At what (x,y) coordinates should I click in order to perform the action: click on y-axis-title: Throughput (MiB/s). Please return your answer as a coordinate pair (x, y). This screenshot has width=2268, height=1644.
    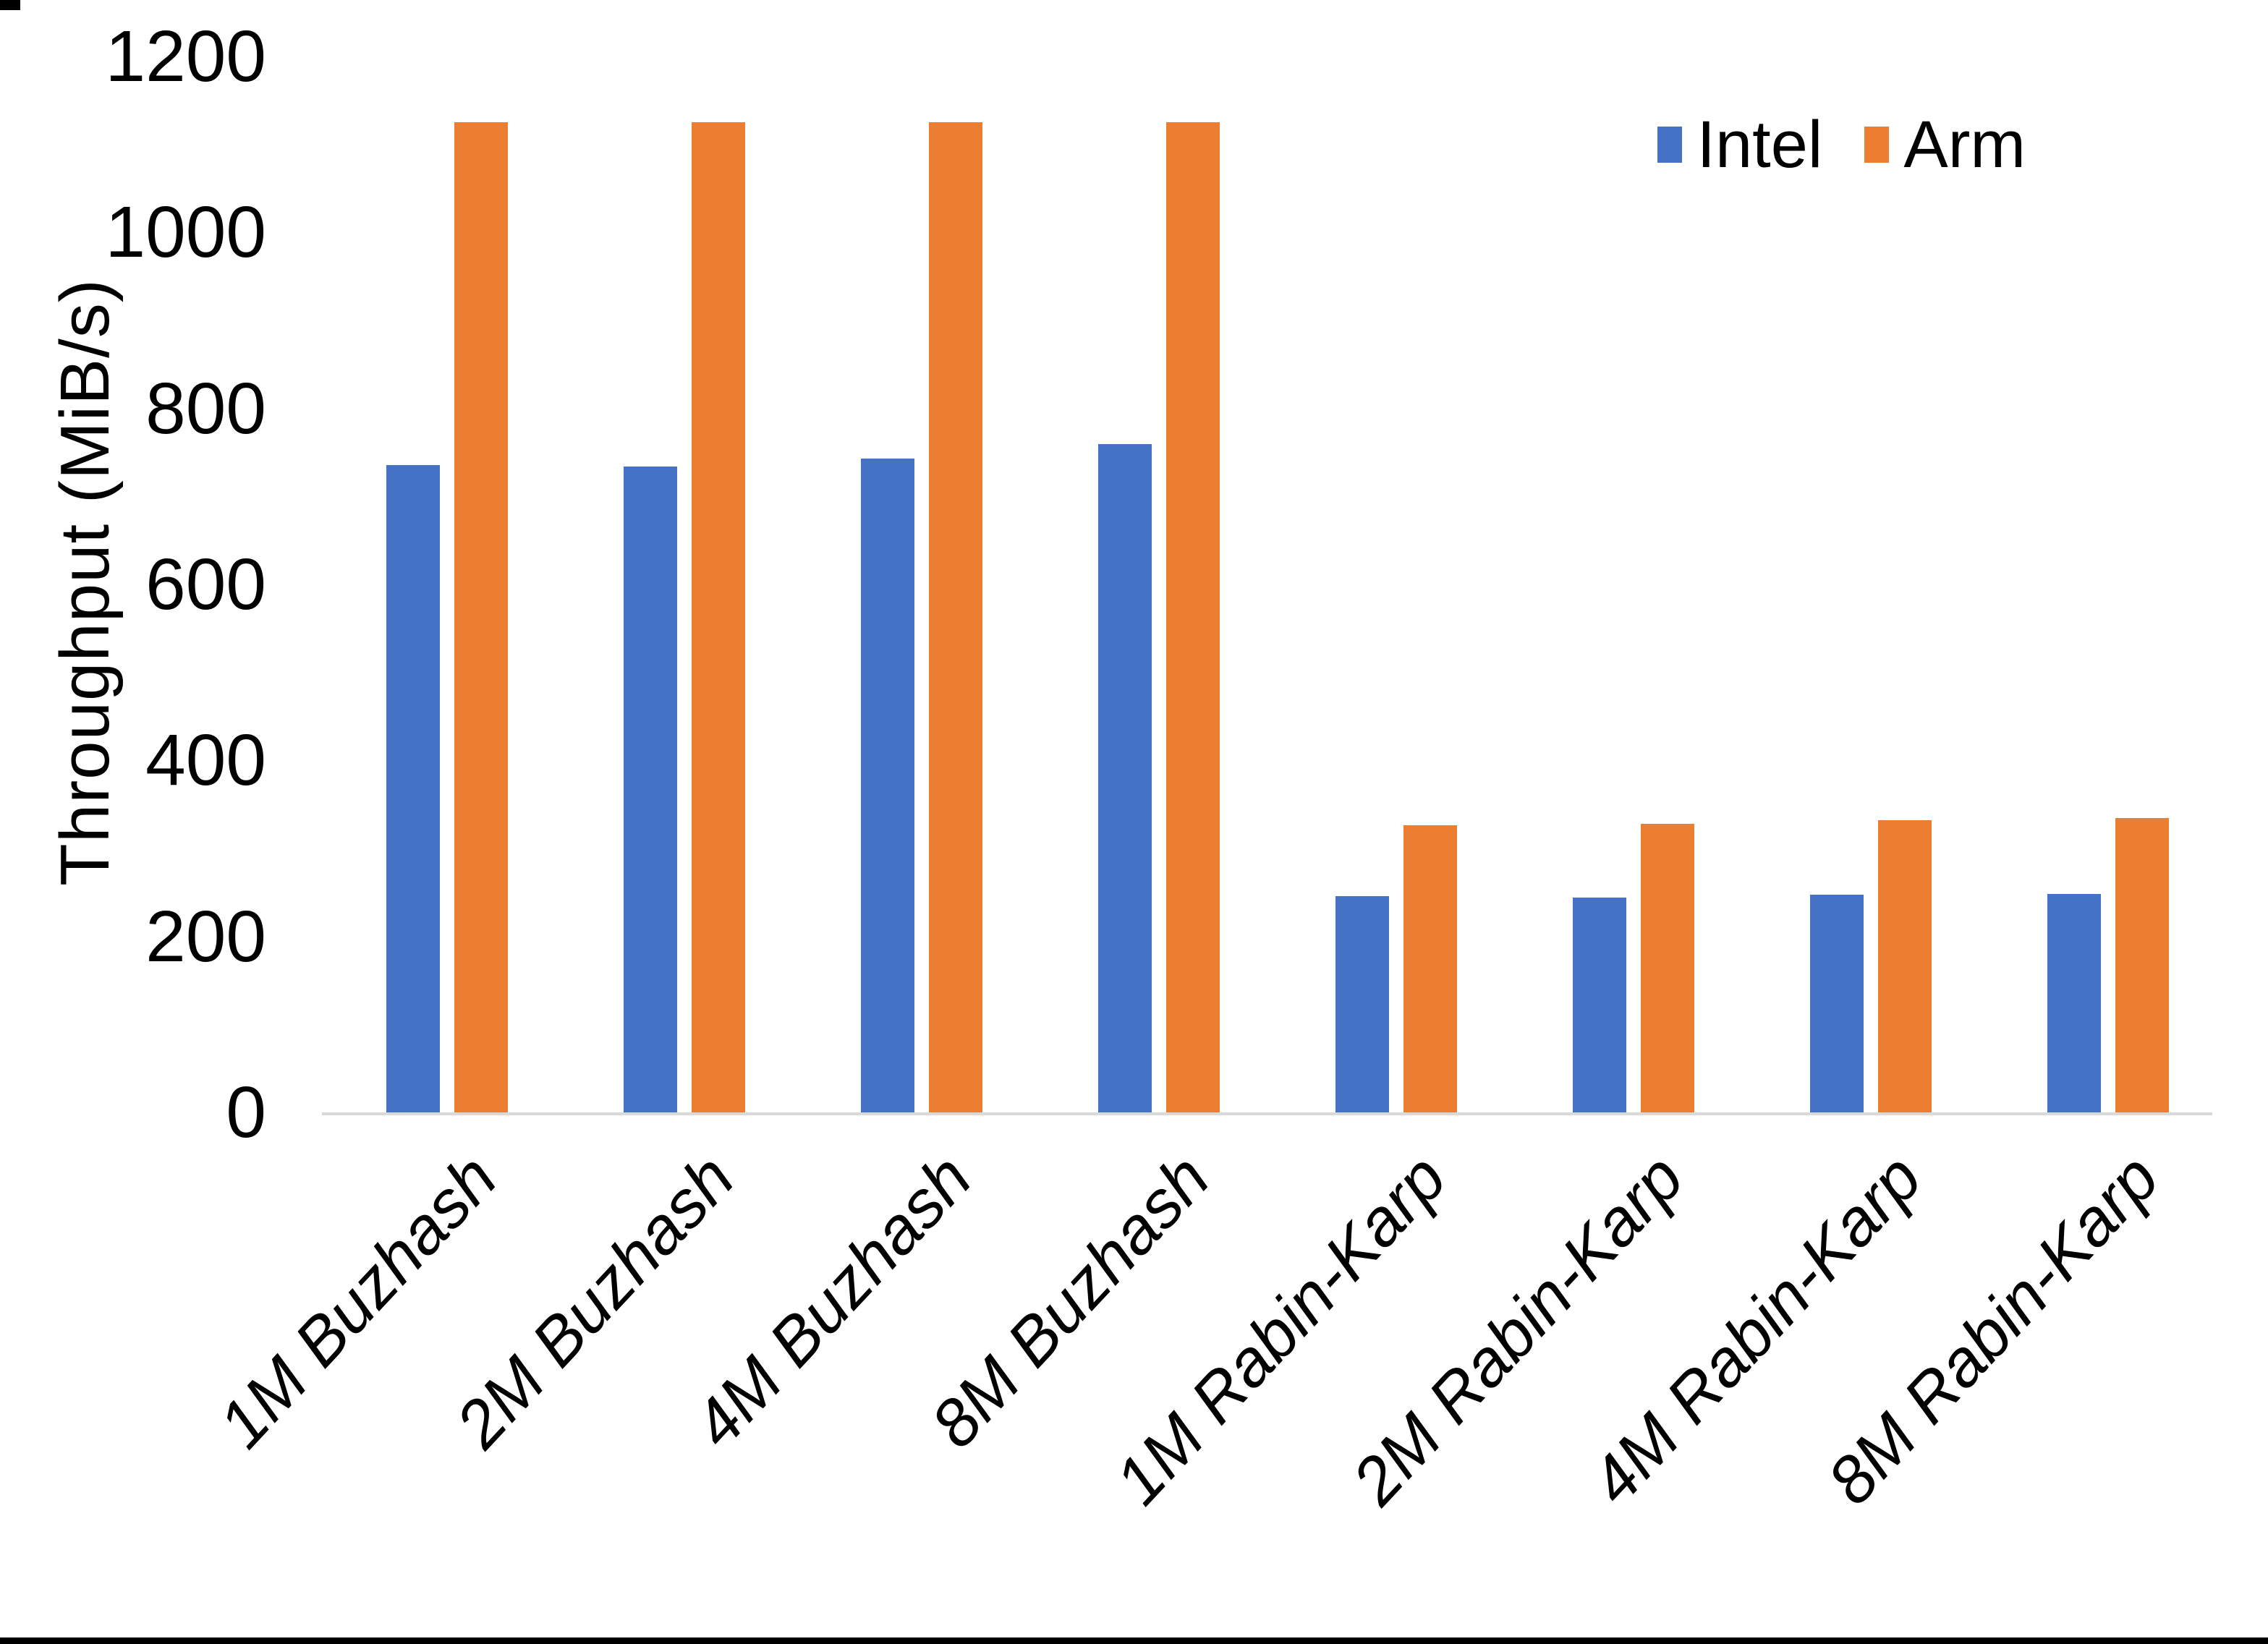
    Looking at the image, I should click on (85, 582).